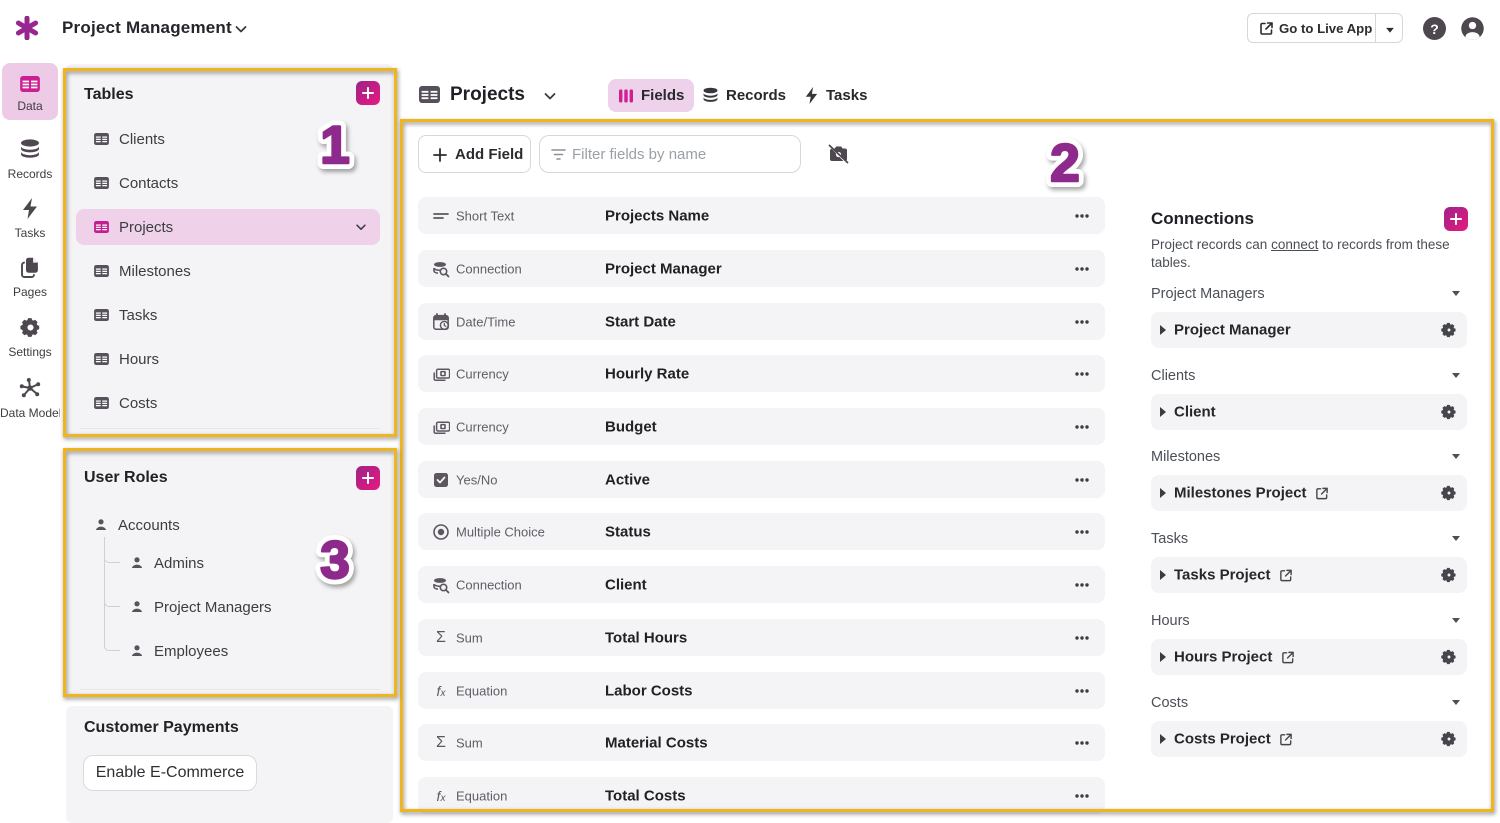 The image size is (1500, 823). Describe the element at coordinates (1064, 163) in the screenshot. I see `svg-text: 2` at that location.